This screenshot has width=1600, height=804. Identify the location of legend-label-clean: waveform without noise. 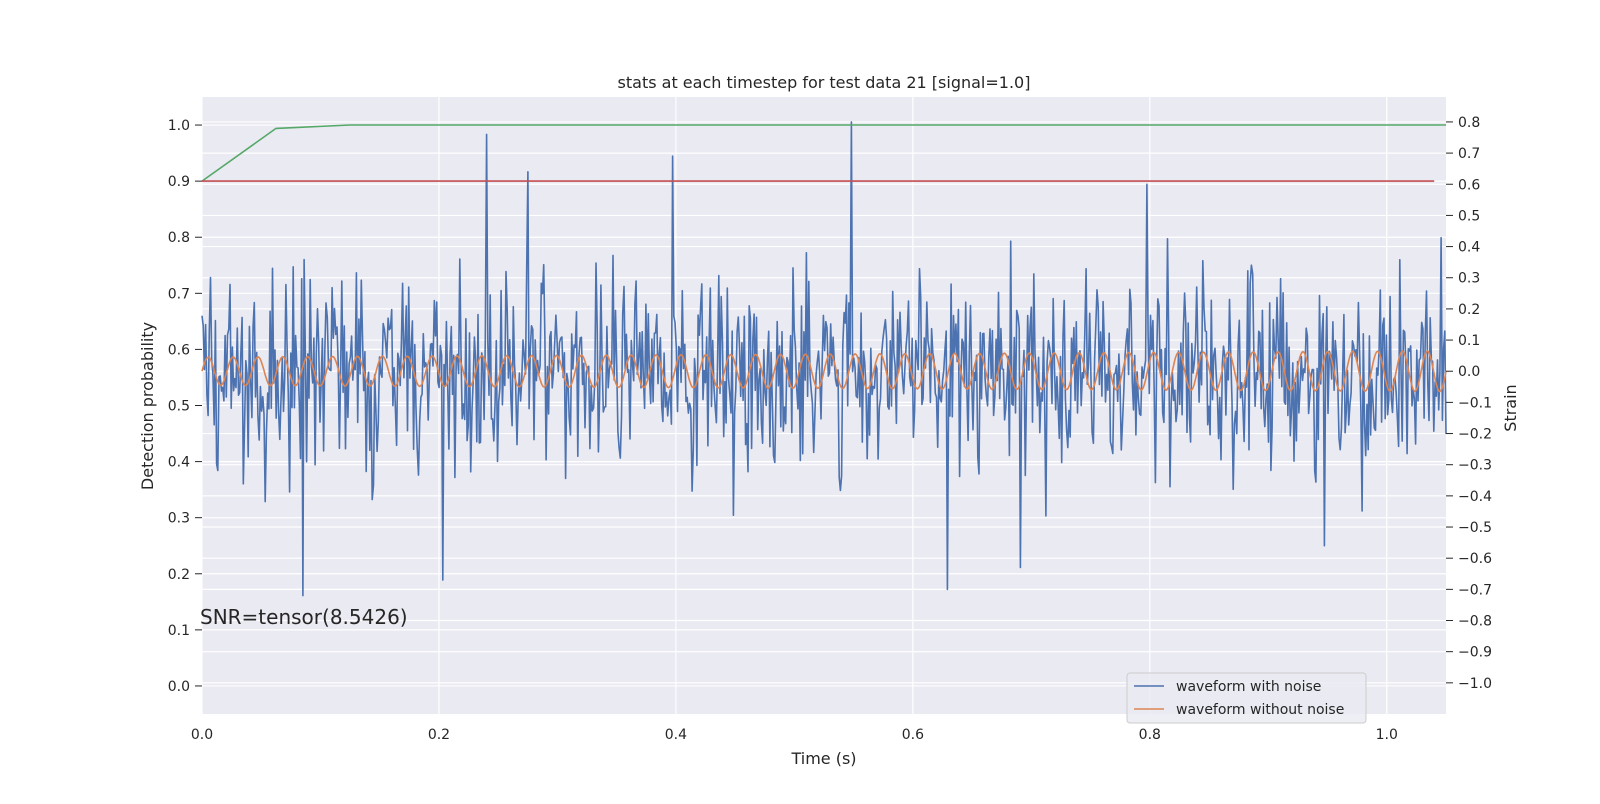
(1260, 710).